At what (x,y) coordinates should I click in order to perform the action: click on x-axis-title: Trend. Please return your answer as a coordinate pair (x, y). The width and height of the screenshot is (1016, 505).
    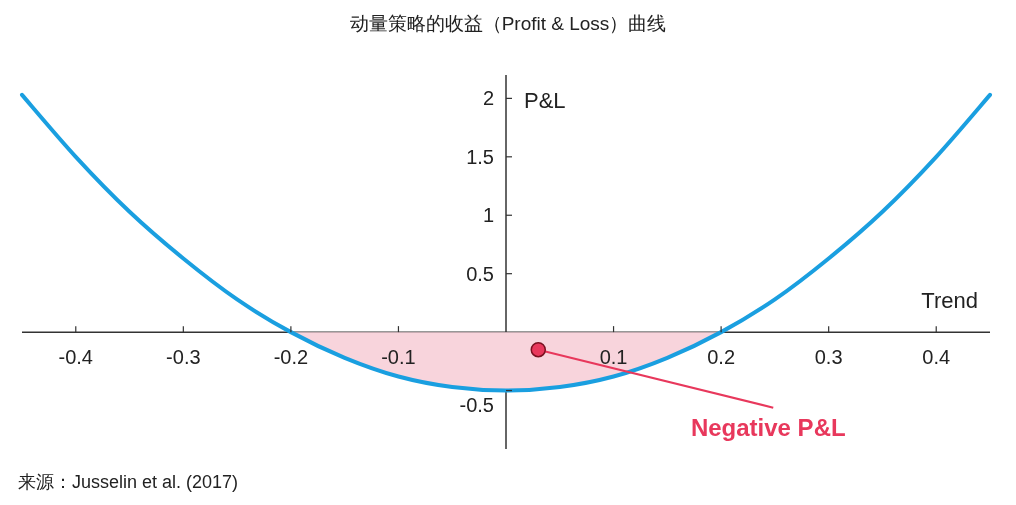
    Looking at the image, I should click on (949, 301).